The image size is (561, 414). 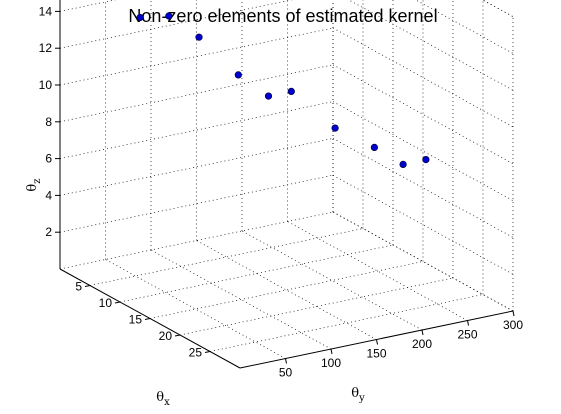 What do you see at coordinates (282, 16) in the screenshot?
I see `chart-title: Non-zero elements of estimated kernel` at bounding box center [282, 16].